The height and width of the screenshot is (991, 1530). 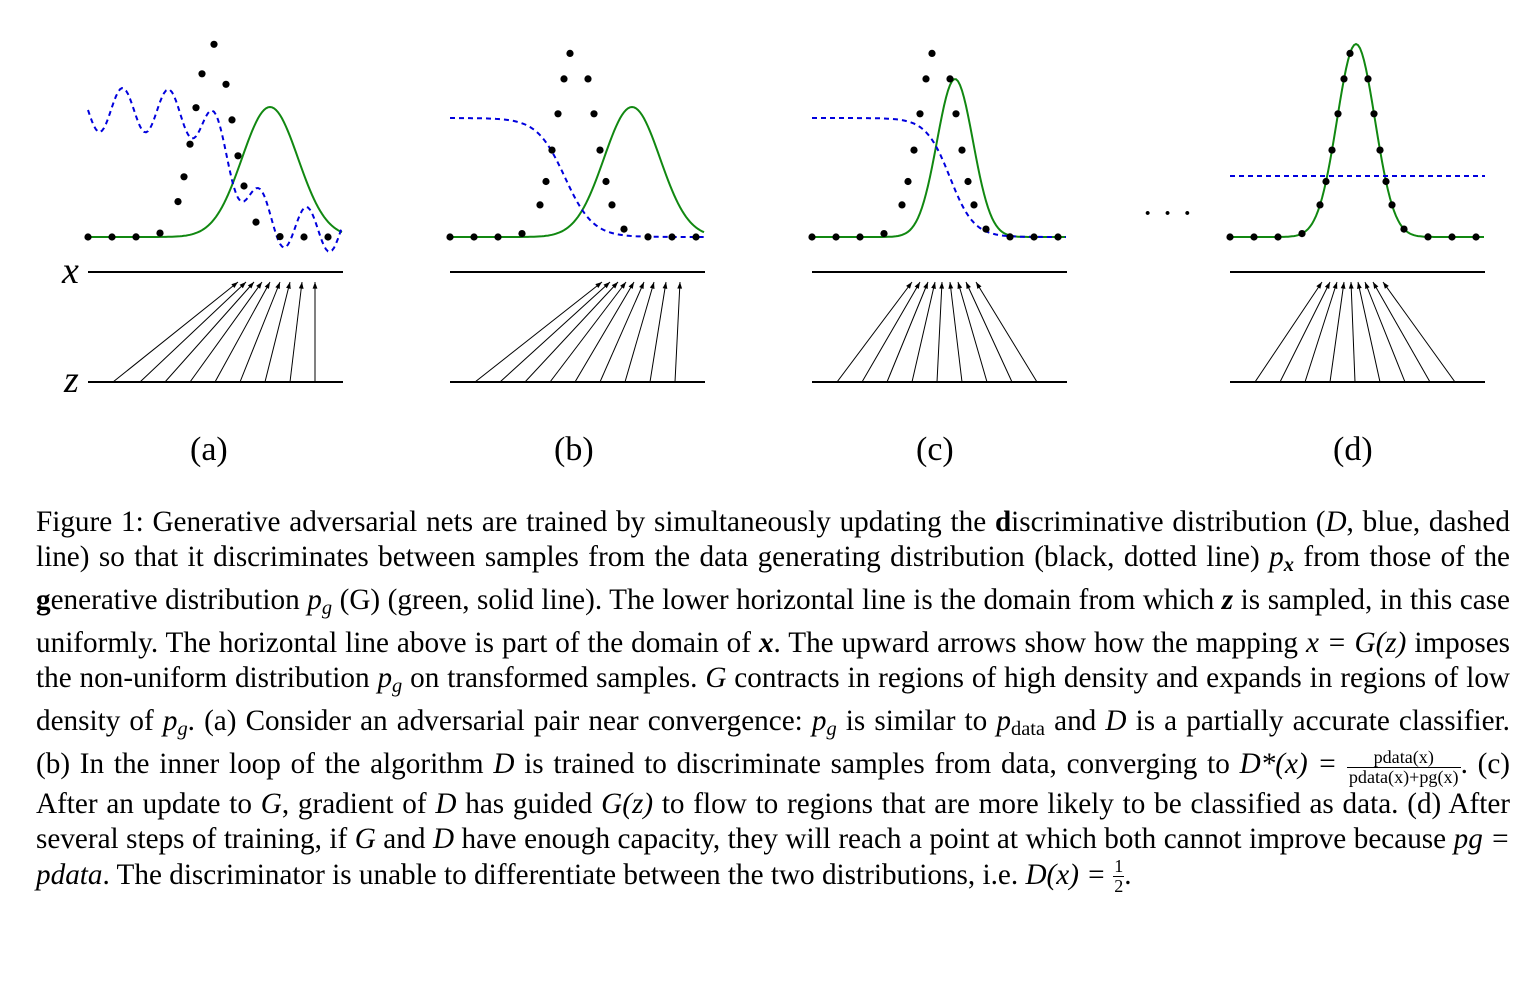 What do you see at coordinates (1403, 767) in the screenshot?
I see `d-star-fraction: pdata(x) pdata(x)+pg(x)` at bounding box center [1403, 767].